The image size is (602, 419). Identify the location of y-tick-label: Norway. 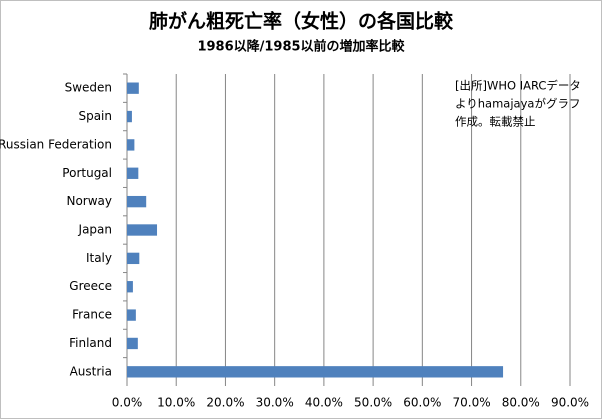
(89, 201).